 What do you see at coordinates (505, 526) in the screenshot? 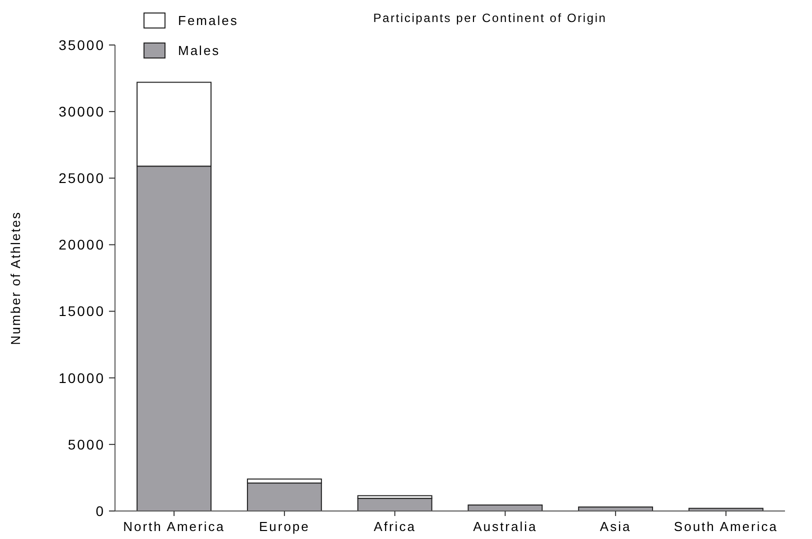
I see `x-tick-label: Australia` at bounding box center [505, 526].